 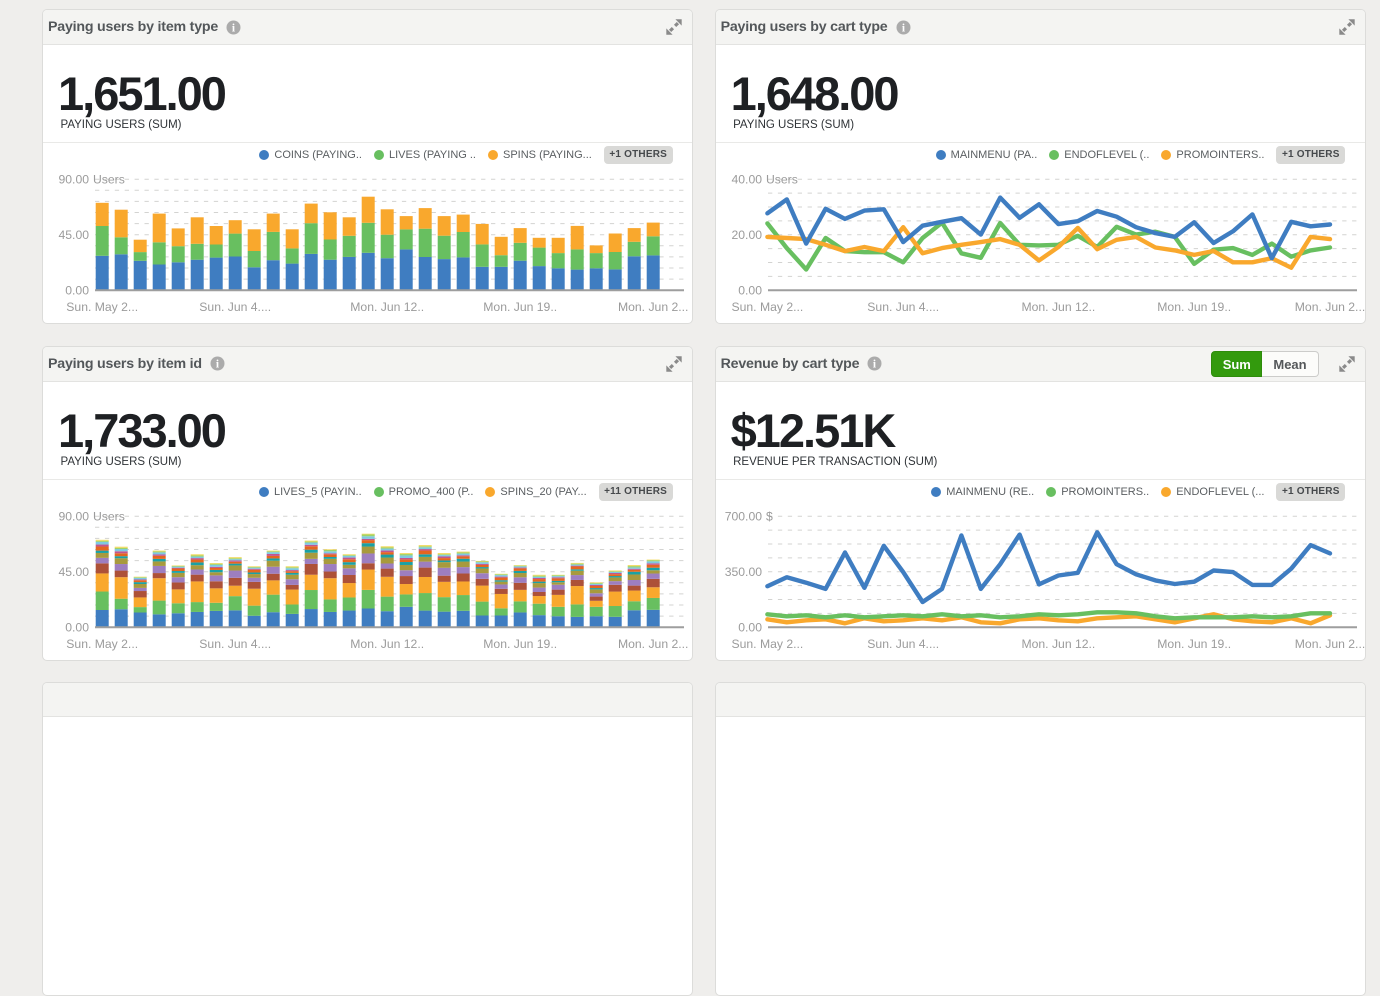 I want to click on svg-text: 700.00, so click(x=742, y=516).